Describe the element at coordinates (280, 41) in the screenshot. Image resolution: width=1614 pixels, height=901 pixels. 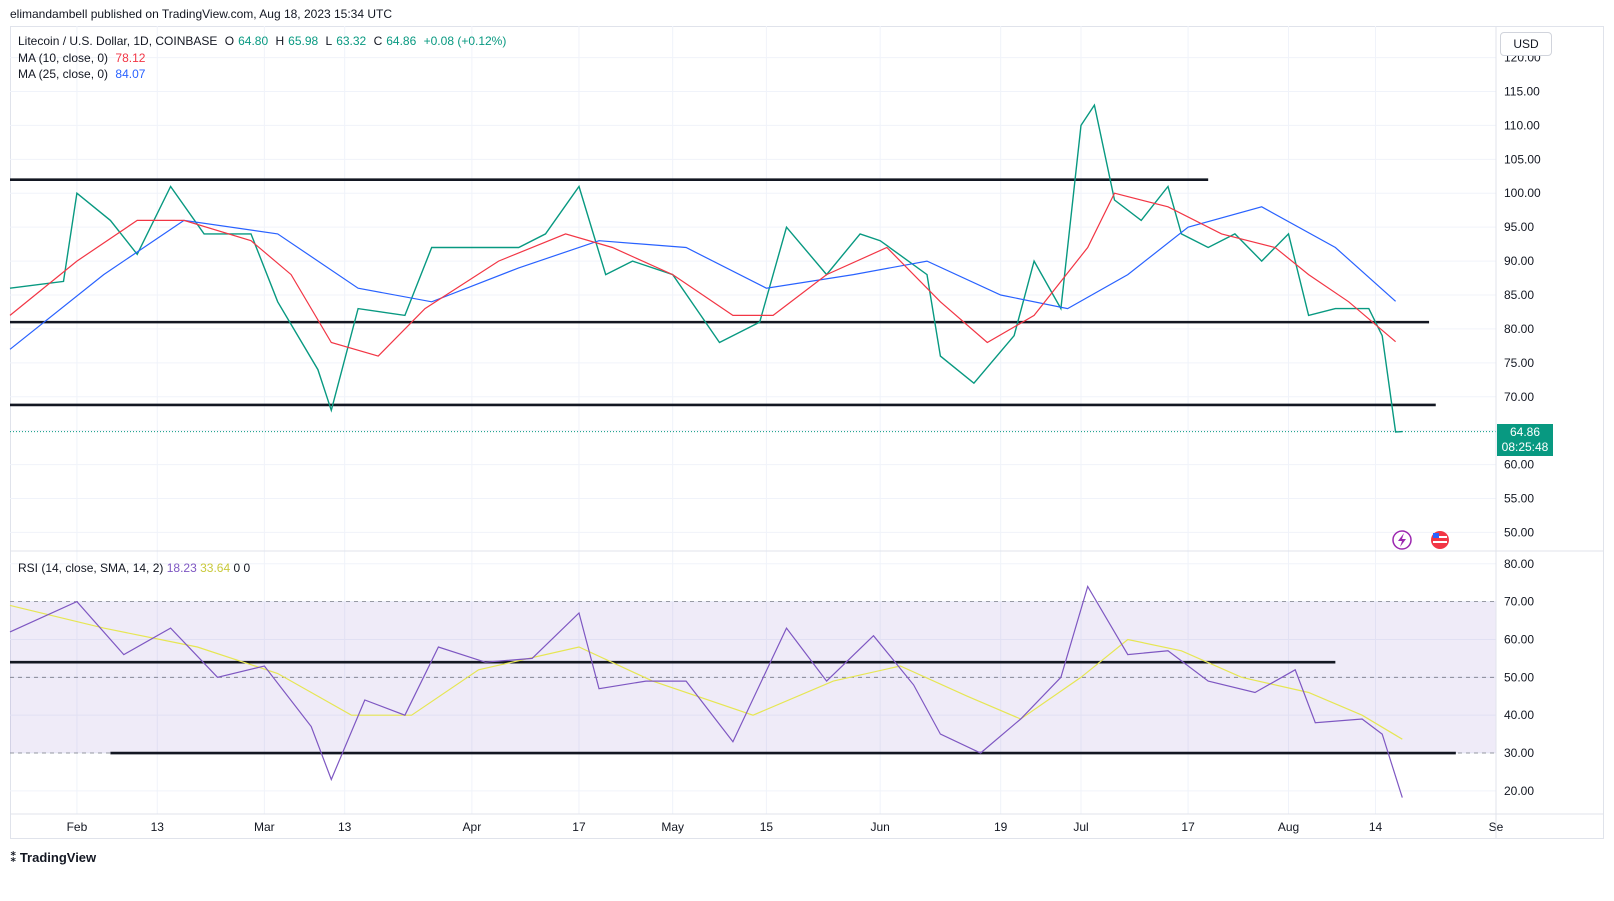
I see `high-label: H` at that location.